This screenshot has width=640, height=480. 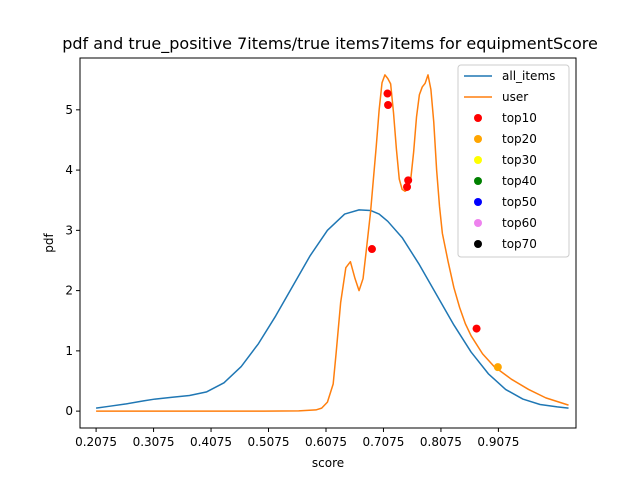 I want to click on x-tick-label: 0.2075, so click(x=96, y=442).